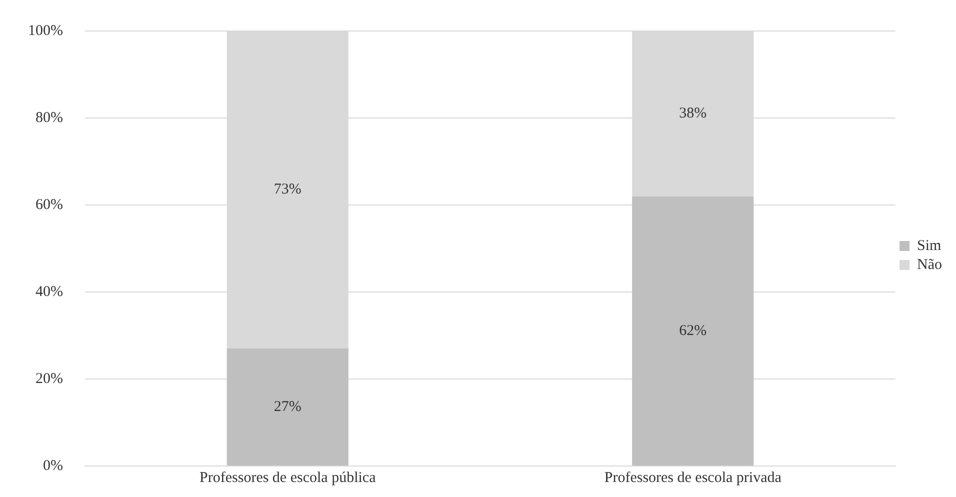 The height and width of the screenshot is (497, 956). Describe the element at coordinates (45, 30) in the screenshot. I see `y-tick-label: 100%` at that location.